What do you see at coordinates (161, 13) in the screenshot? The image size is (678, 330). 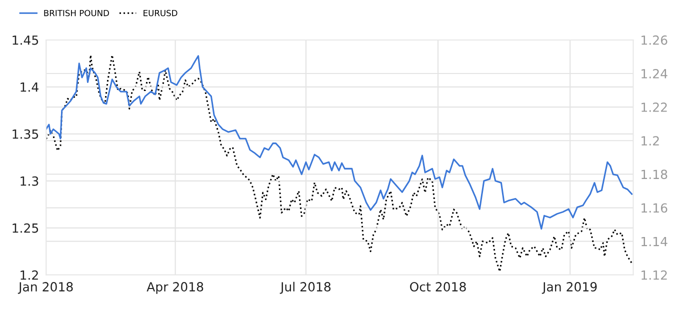 I see `legend-label: EURUSD` at bounding box center [161, 13].